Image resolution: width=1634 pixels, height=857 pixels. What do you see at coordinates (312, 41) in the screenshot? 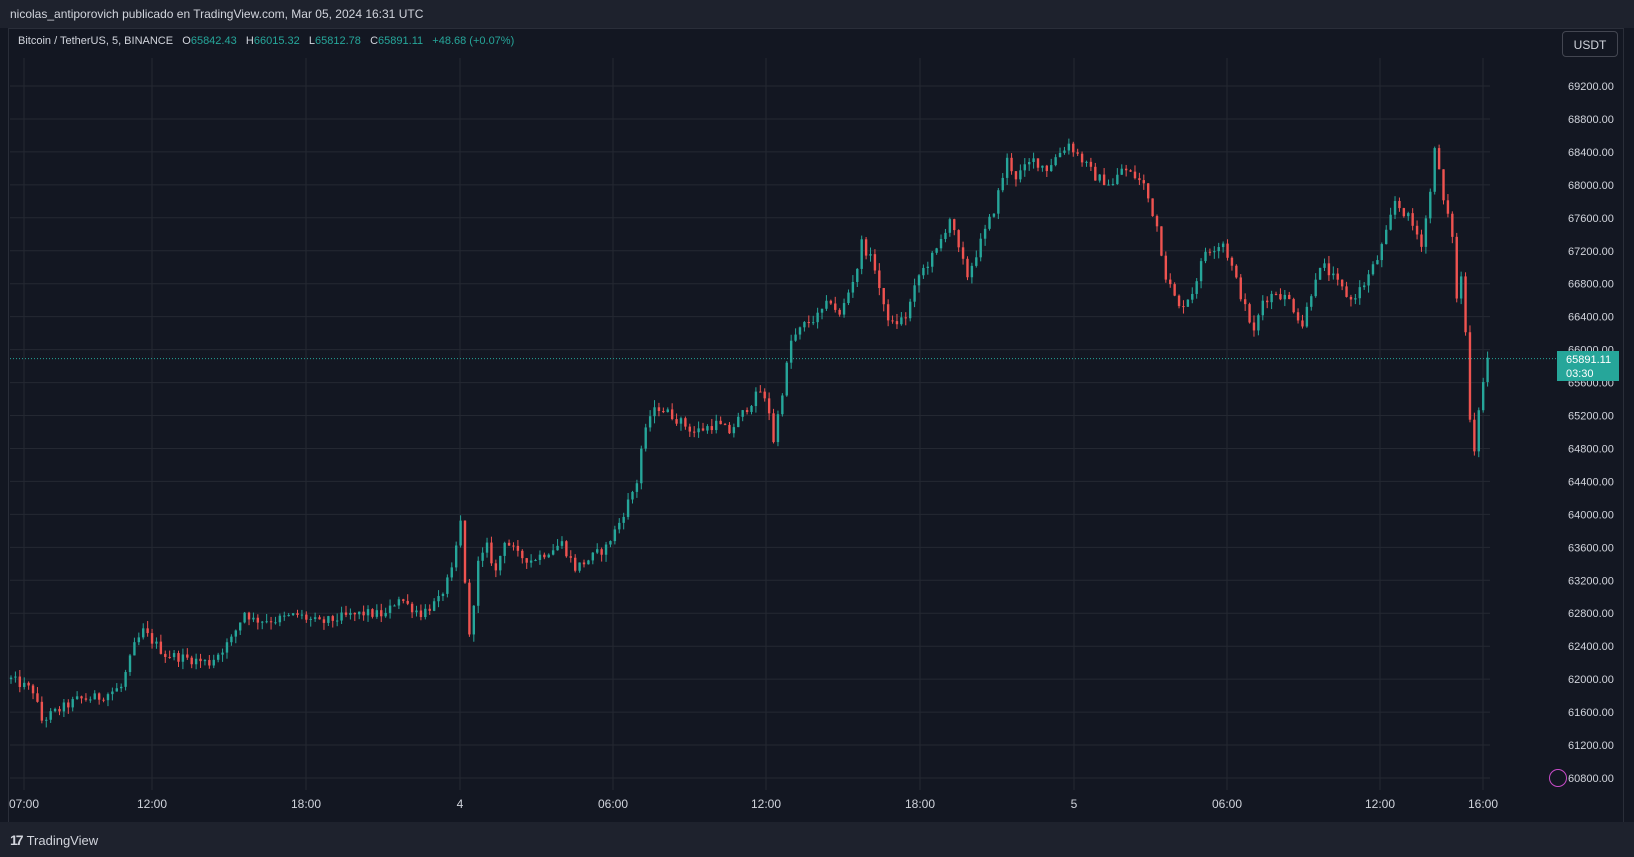
I see `low-label: L` at bounding box center [312, 41].